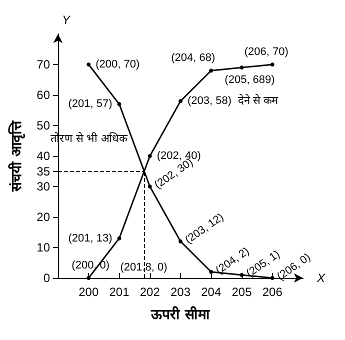 Image resolution: width=345 pixels, height=340 pixels. I want to click on x-tick-label: 203, so click(180, 292).